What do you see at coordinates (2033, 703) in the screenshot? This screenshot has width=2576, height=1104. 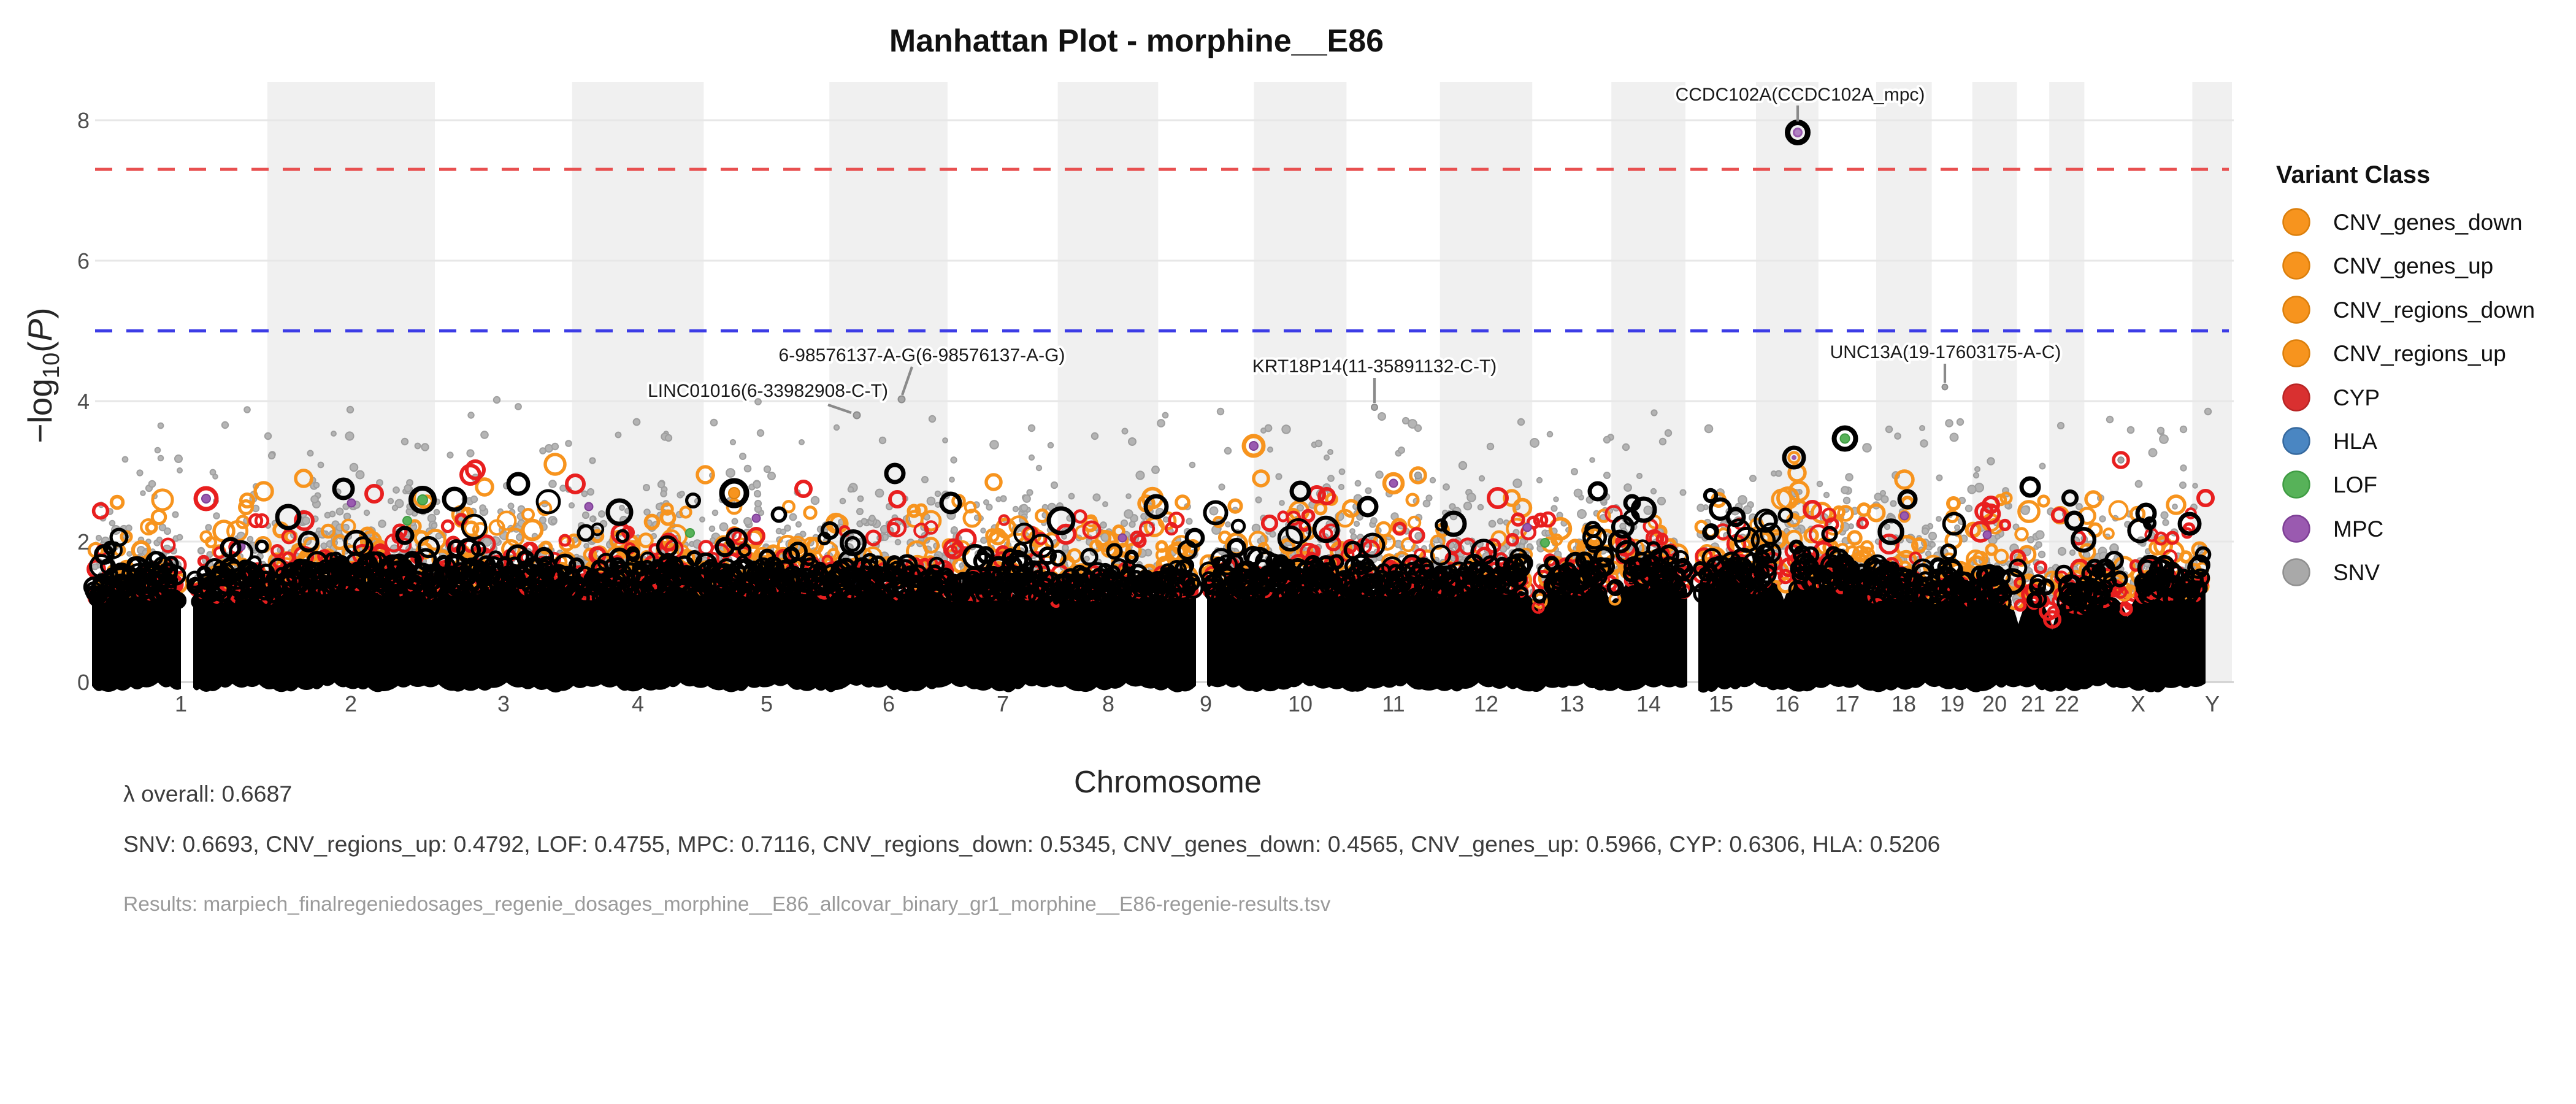 I see `svg-text: 21` at bounding box center [2033, 703].